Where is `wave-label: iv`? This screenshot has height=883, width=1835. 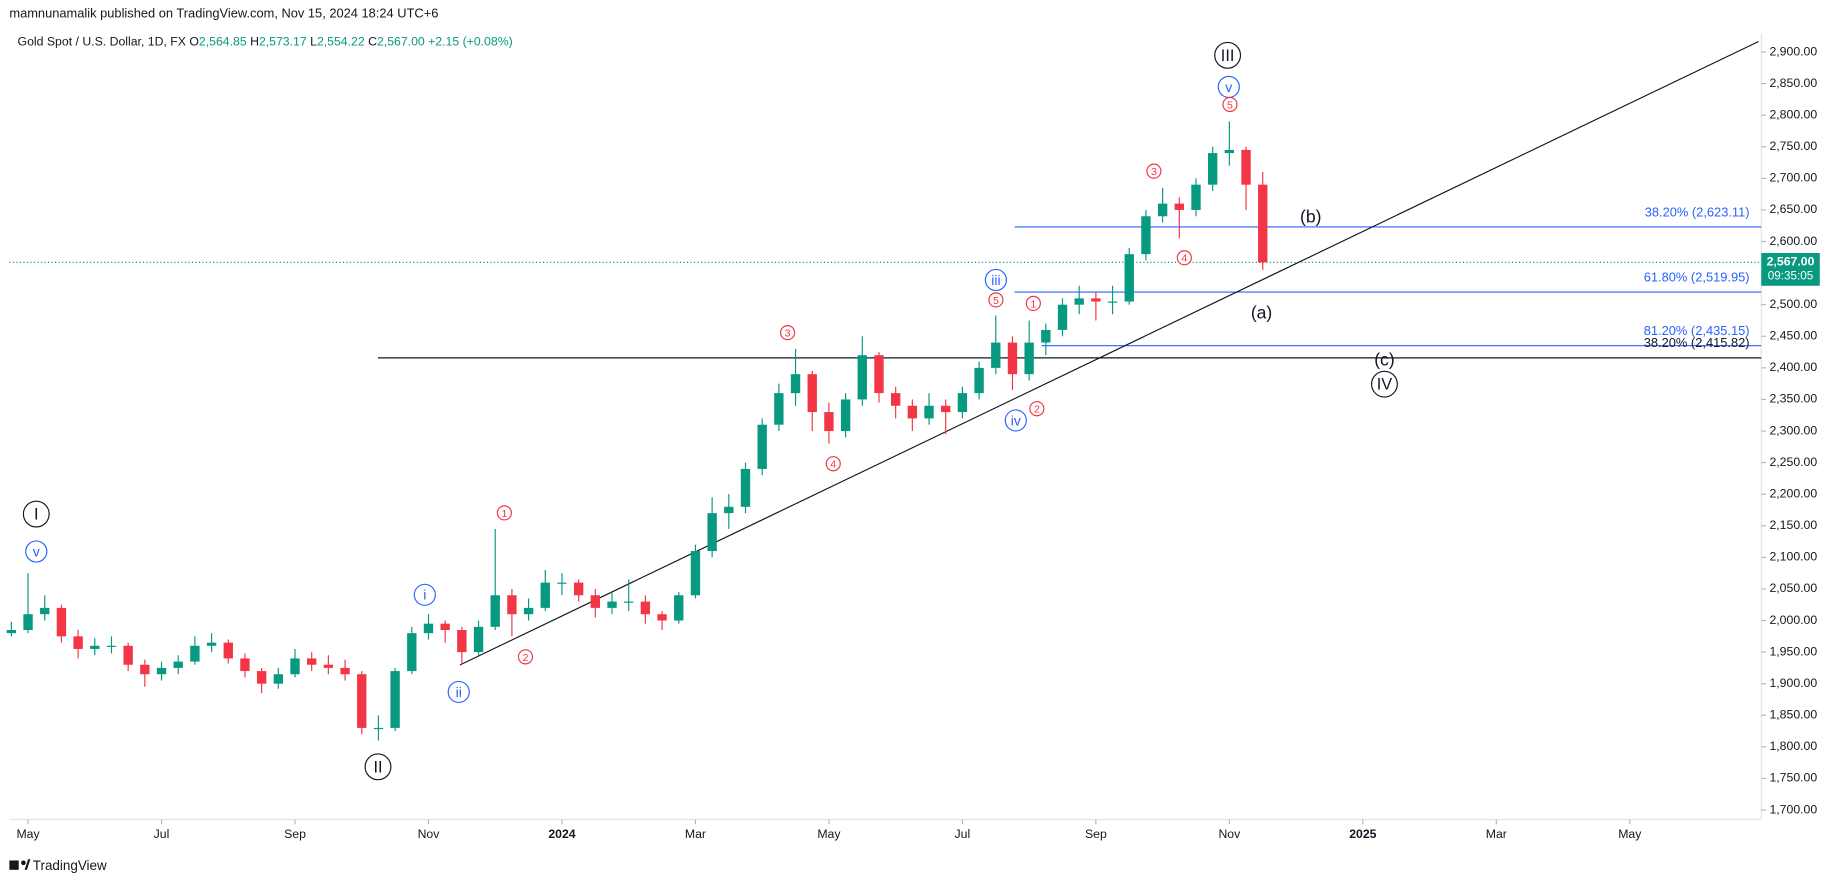
wave-label: iv is located at coordinates (1016, 420).